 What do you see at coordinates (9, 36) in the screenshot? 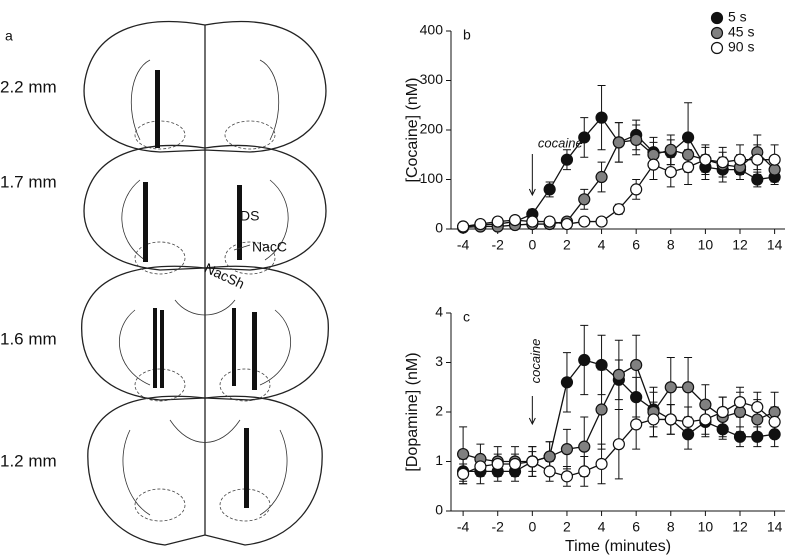
I see `panel-label: a` at bounding box center [9, 36].